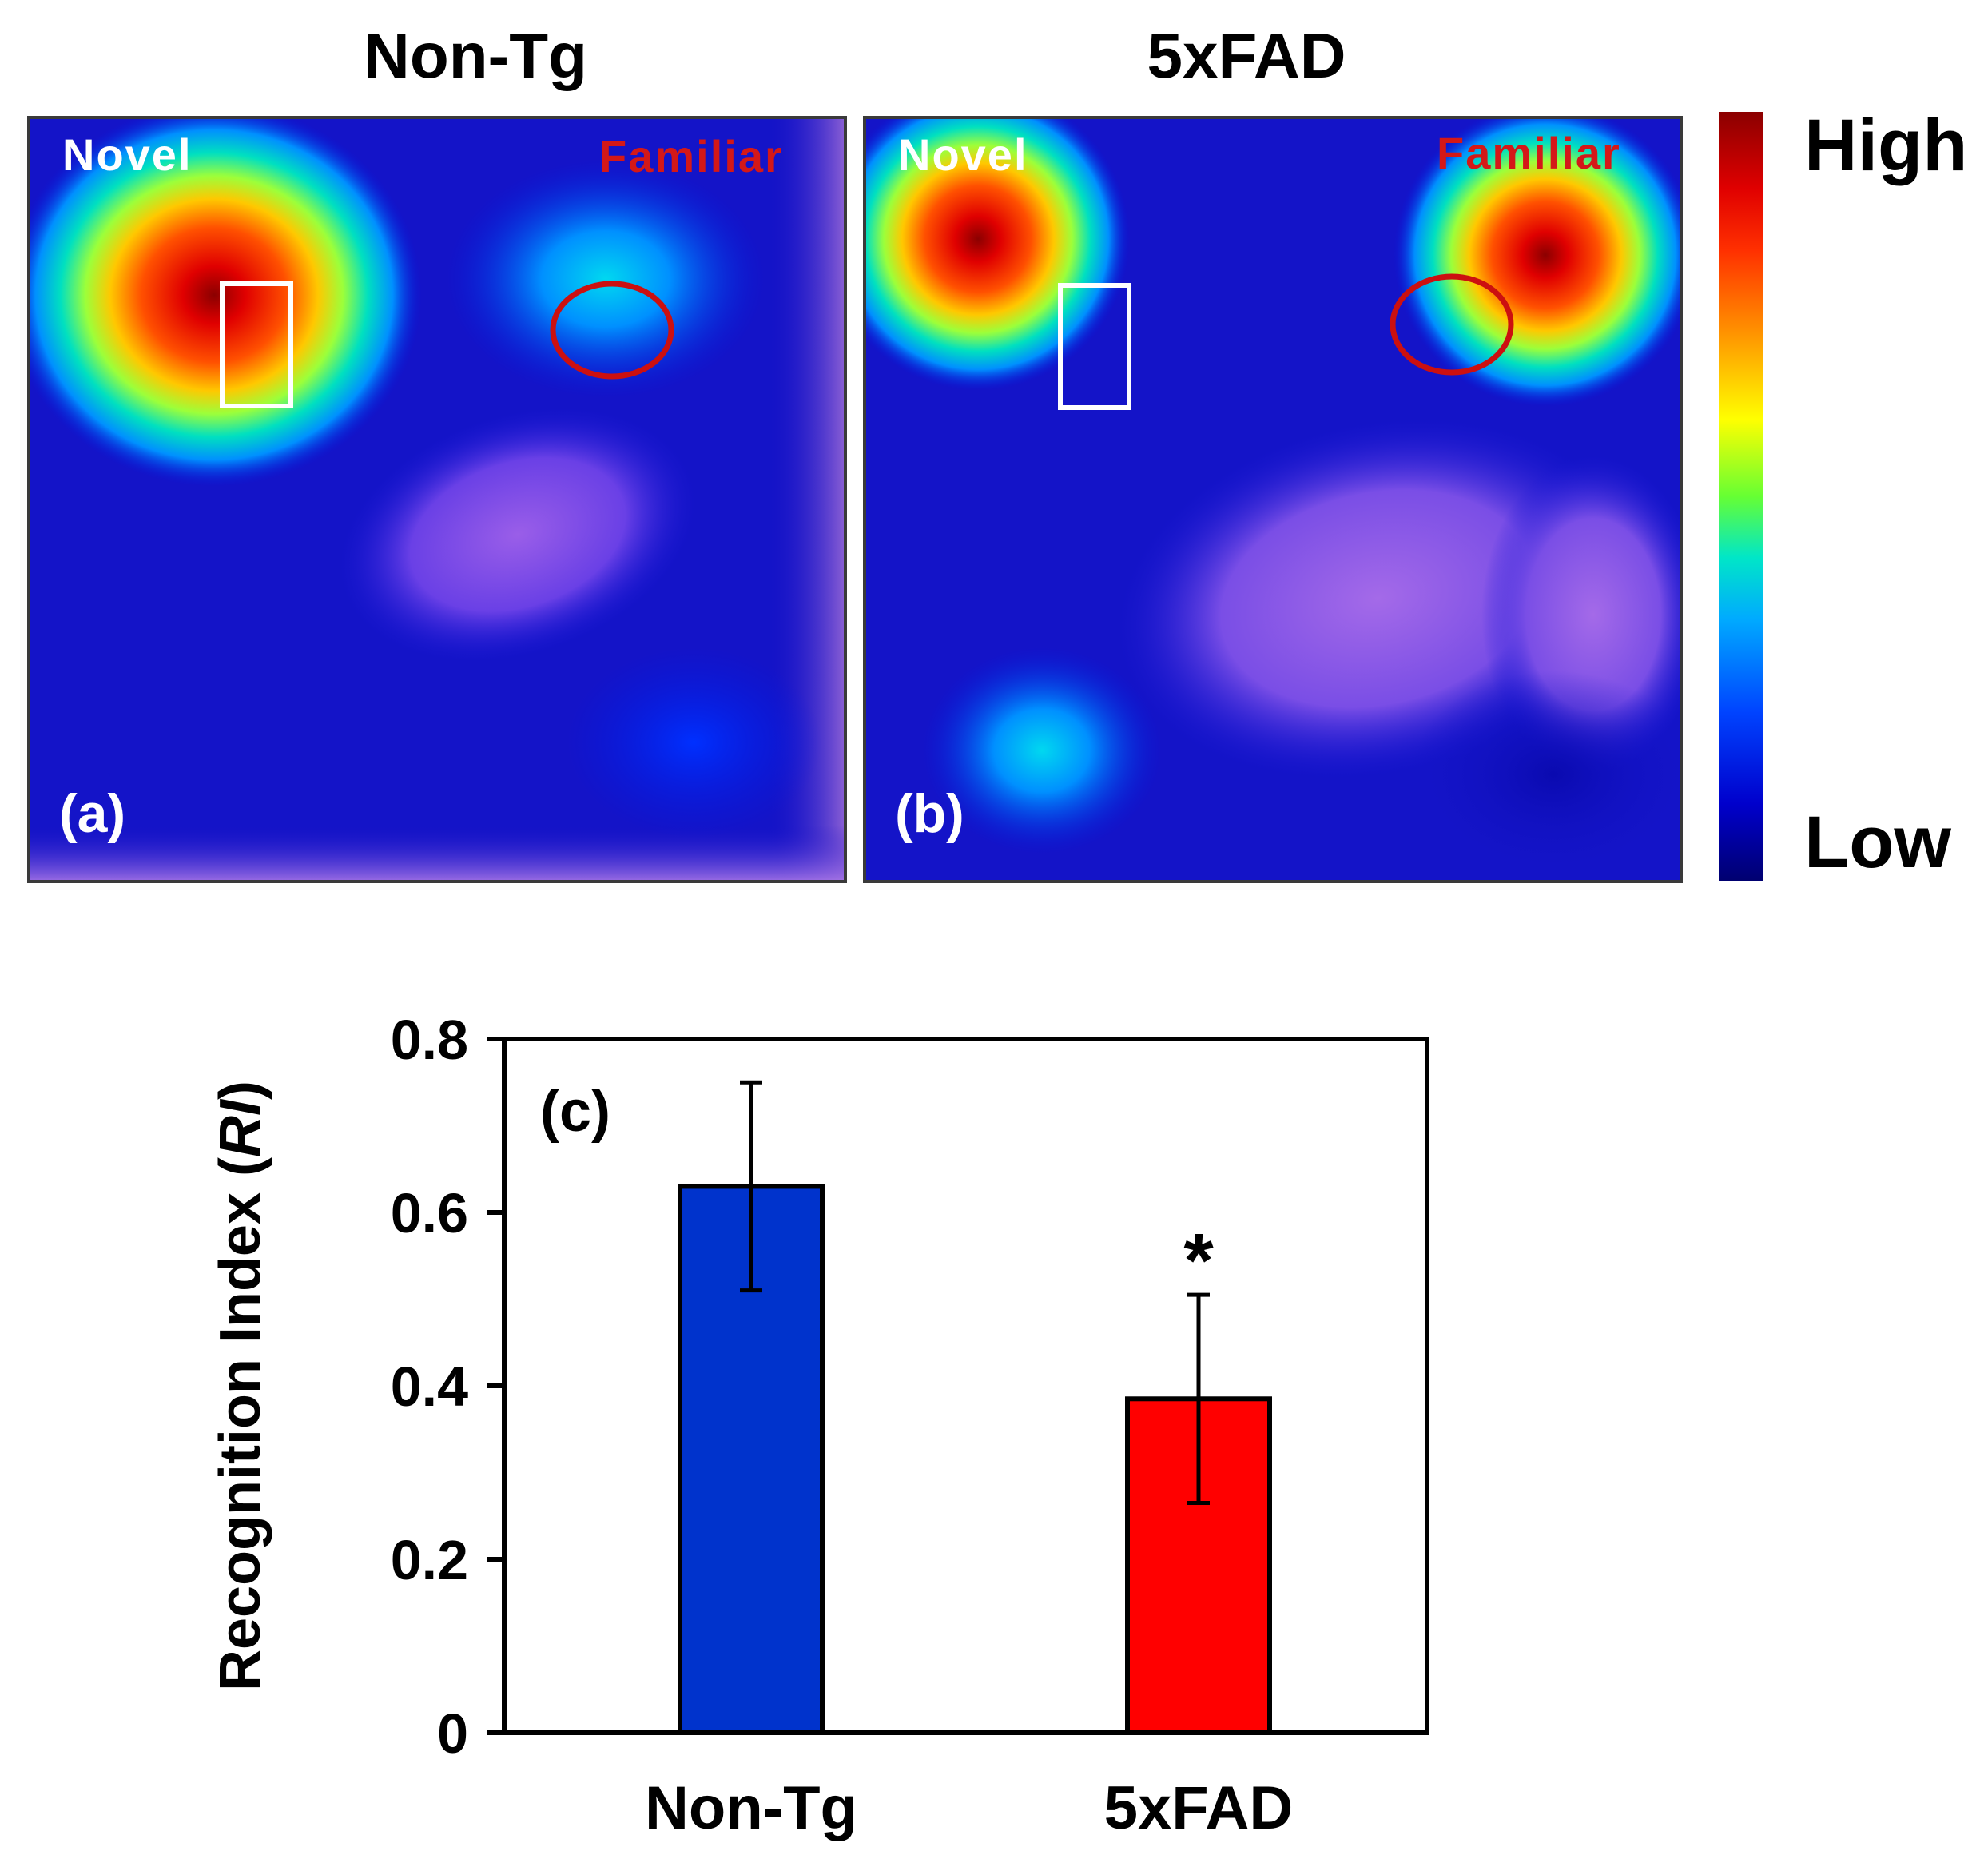 Image resolution: width=1988 pixels, height=1863 pixels. Describe the element at coordinates (430, 1386) in the screenshot. I see `y-tick-label: 0.4` at that location.